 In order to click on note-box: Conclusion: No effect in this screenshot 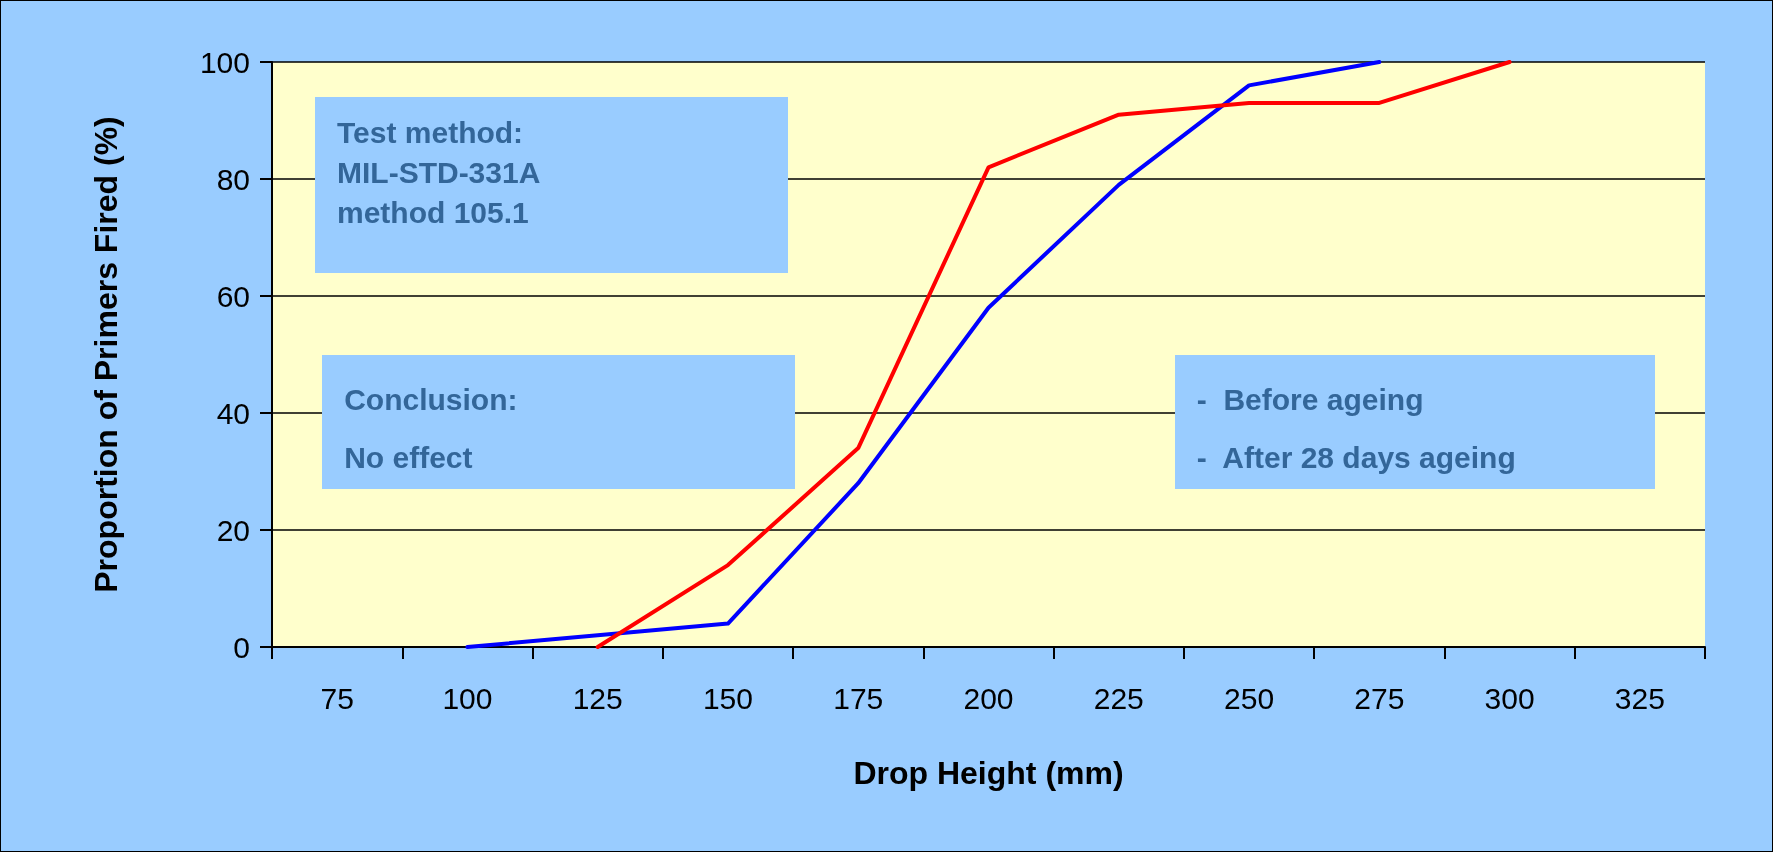, I will do `click(558, 422)`.